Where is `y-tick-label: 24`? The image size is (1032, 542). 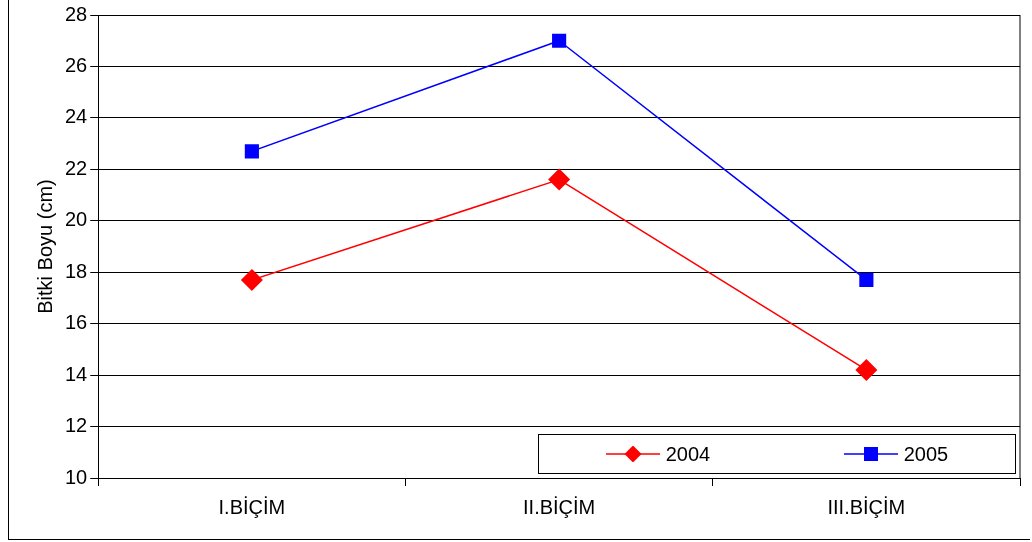 y-tick-label: 24 is located at coordinates (76, 116).